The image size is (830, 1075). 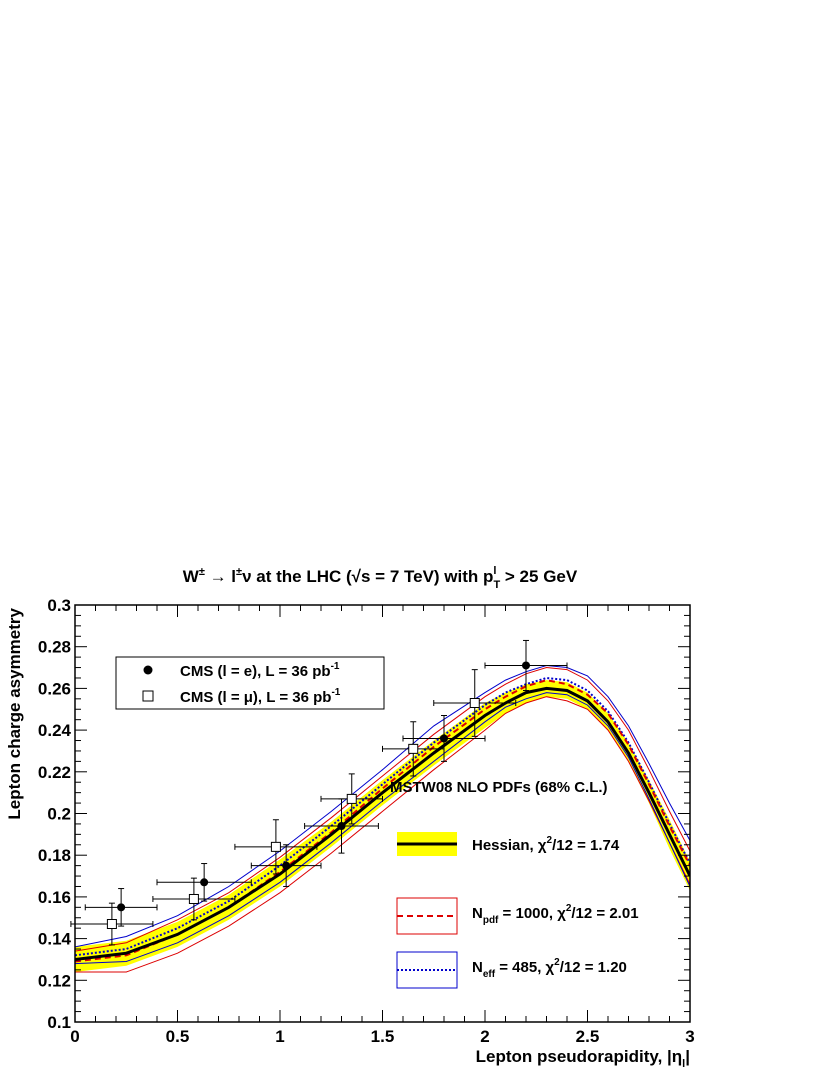 I want to click on x-tick-label: 0, so click(x=74, y=1036).